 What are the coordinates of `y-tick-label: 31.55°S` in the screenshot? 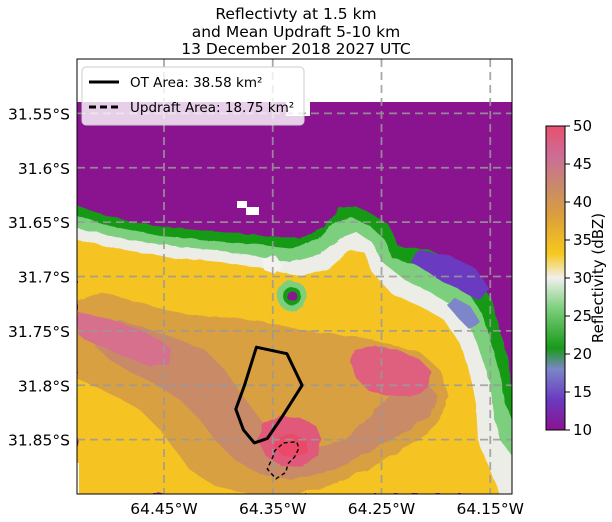 It's located at (39, 114).